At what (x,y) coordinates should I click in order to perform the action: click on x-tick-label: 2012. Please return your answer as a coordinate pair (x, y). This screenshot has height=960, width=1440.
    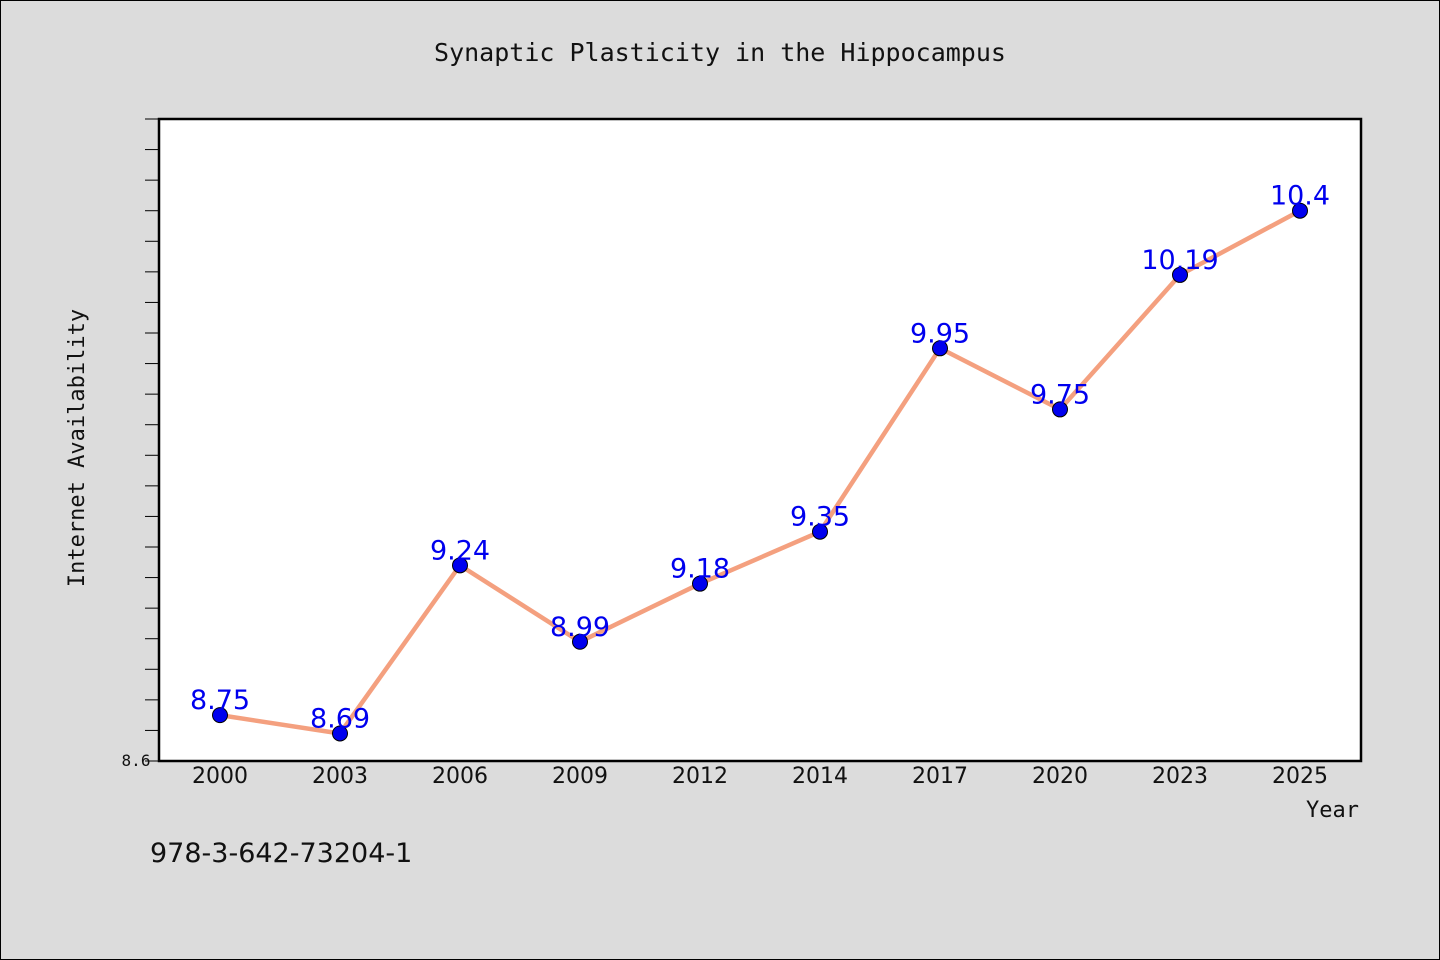
    Looking at the image, I should click on (700, 776).